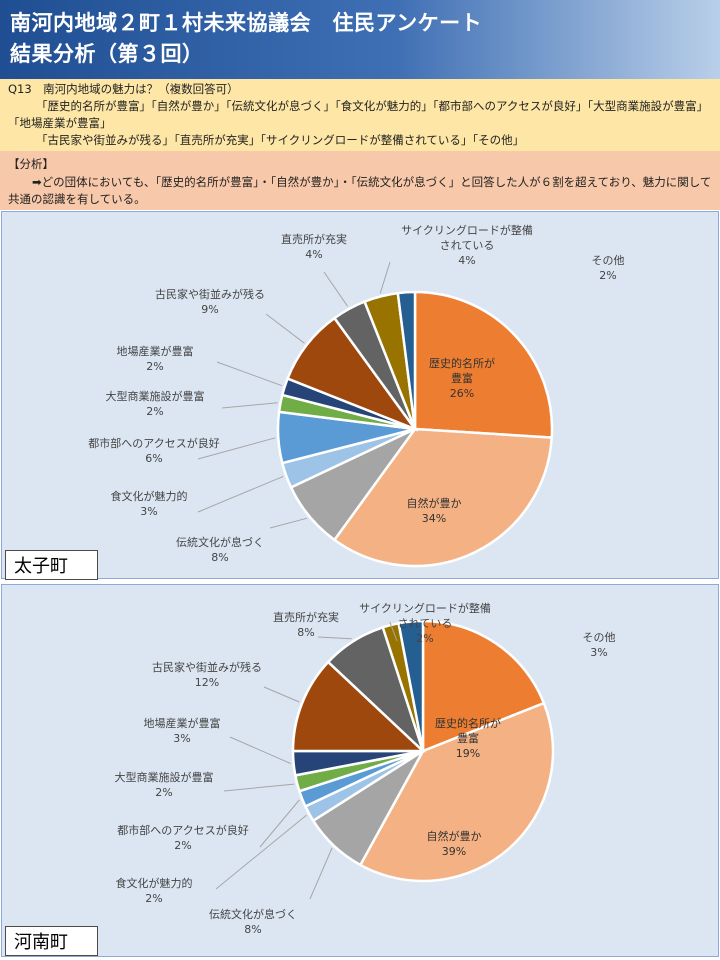 The height and width of the screenshot is (960, 720). I want to click on town-label: 河南町, so click(51, 941).